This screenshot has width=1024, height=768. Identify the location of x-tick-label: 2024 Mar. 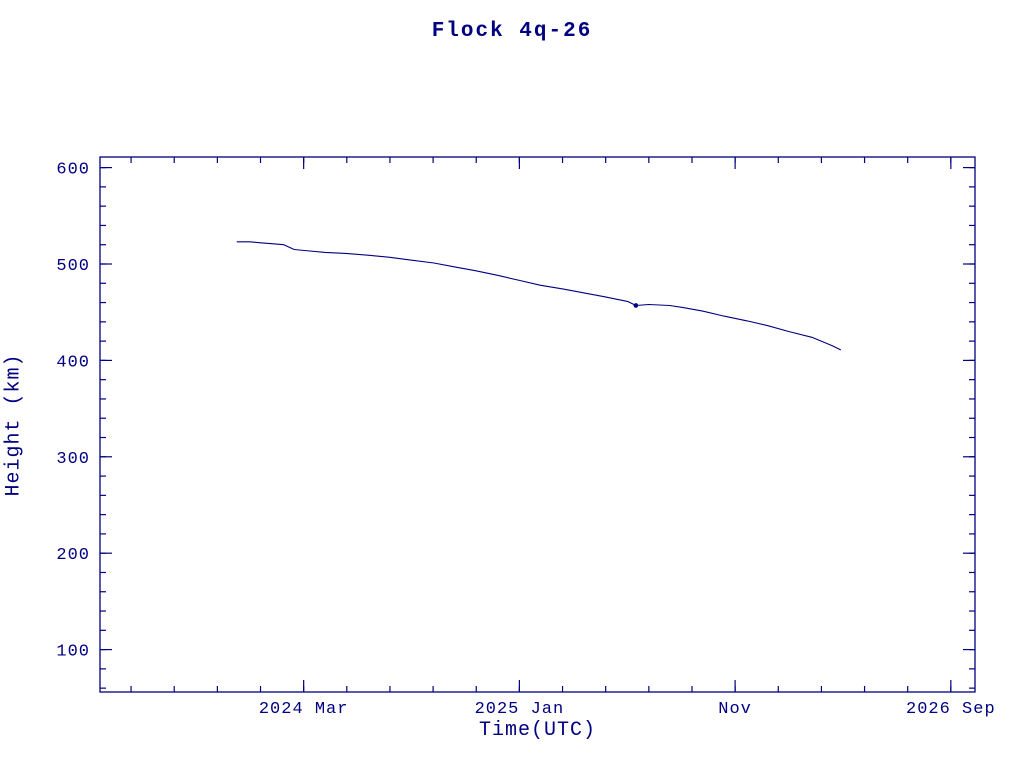
(304, 709).